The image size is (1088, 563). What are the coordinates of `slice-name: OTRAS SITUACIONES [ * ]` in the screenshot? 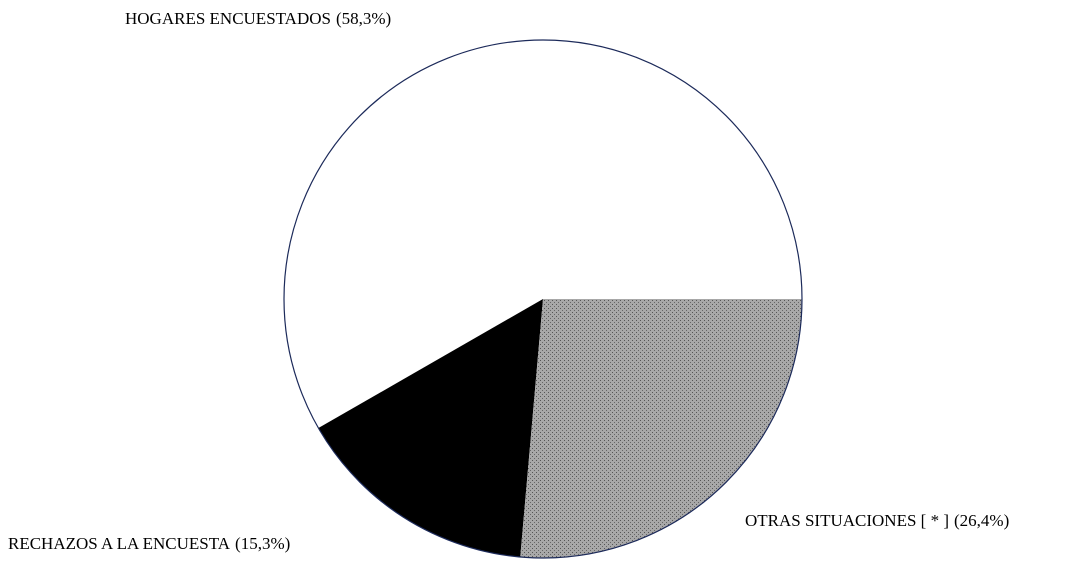 It's located at (847, 520).